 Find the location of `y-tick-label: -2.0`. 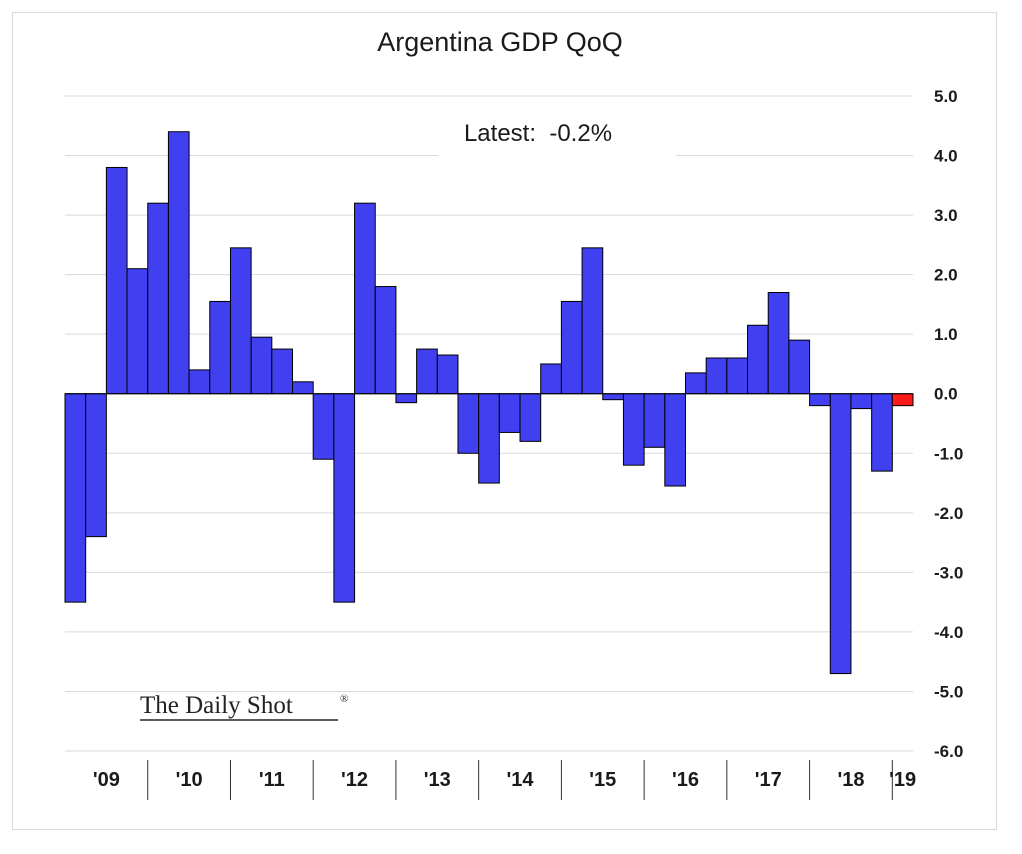

y-tick-label: -2.0 is located at coordinates (948, 513).